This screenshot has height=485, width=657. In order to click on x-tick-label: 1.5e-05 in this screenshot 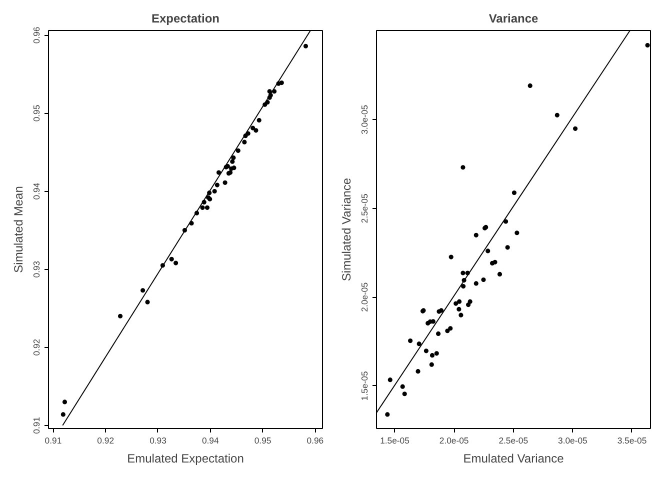, I will do `click(395, 441)`.